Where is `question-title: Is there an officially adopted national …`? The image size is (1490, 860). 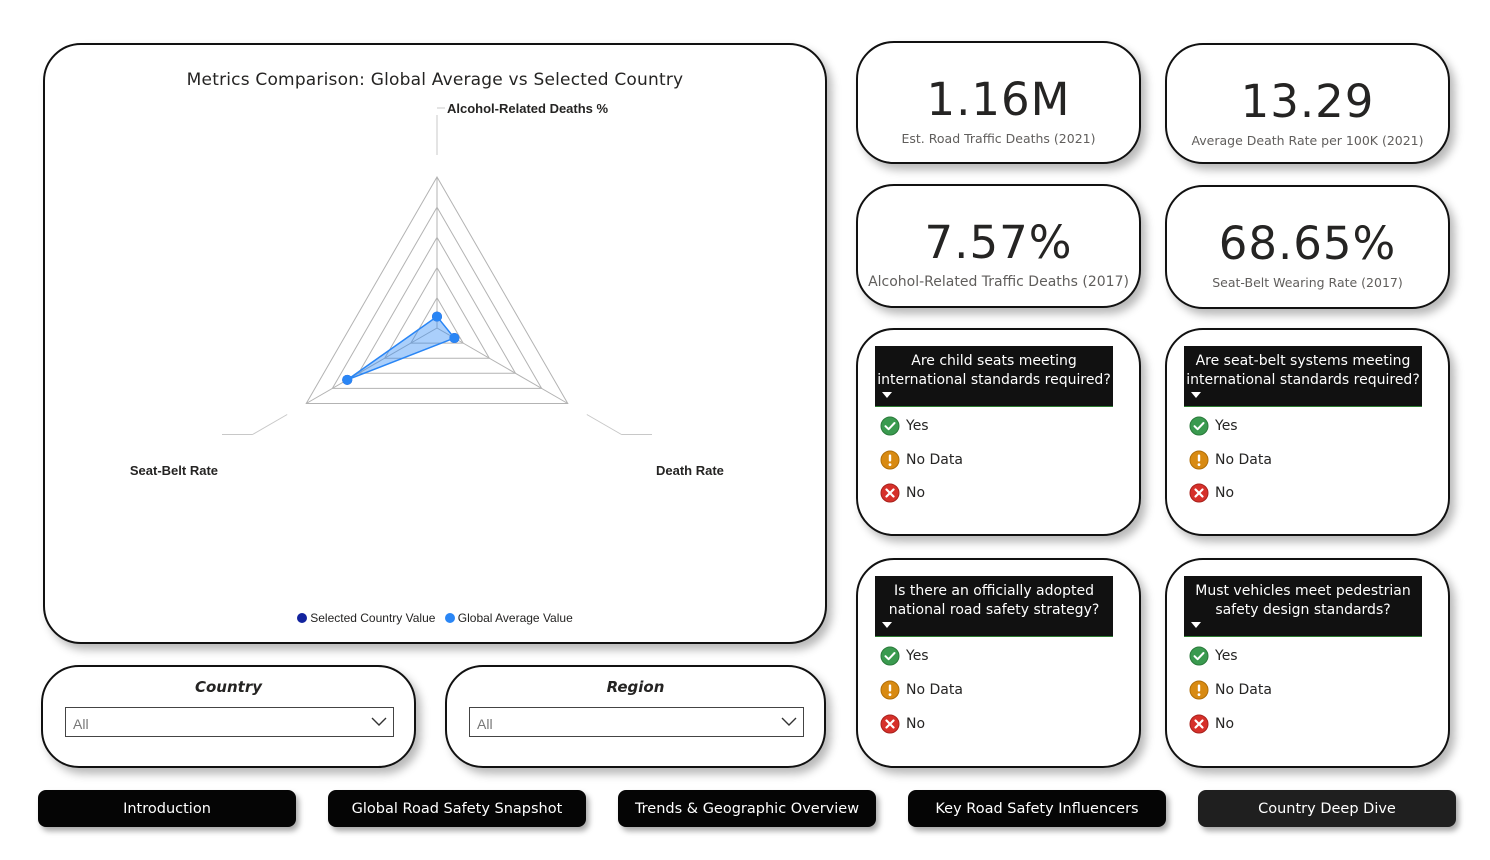 question-title: Is there an officially adopted national … is located at coordinates (994, 600).